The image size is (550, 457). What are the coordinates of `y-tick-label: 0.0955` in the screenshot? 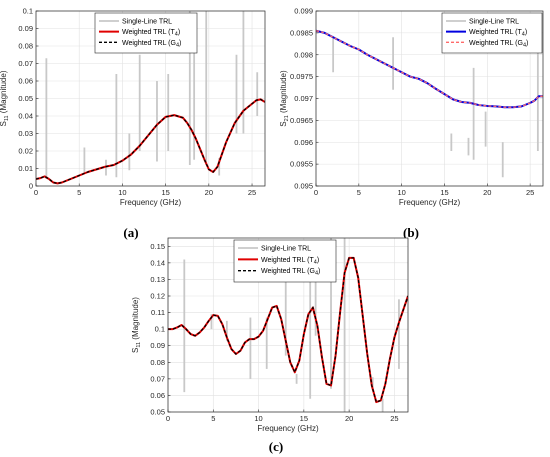 It's located at (301, 164).